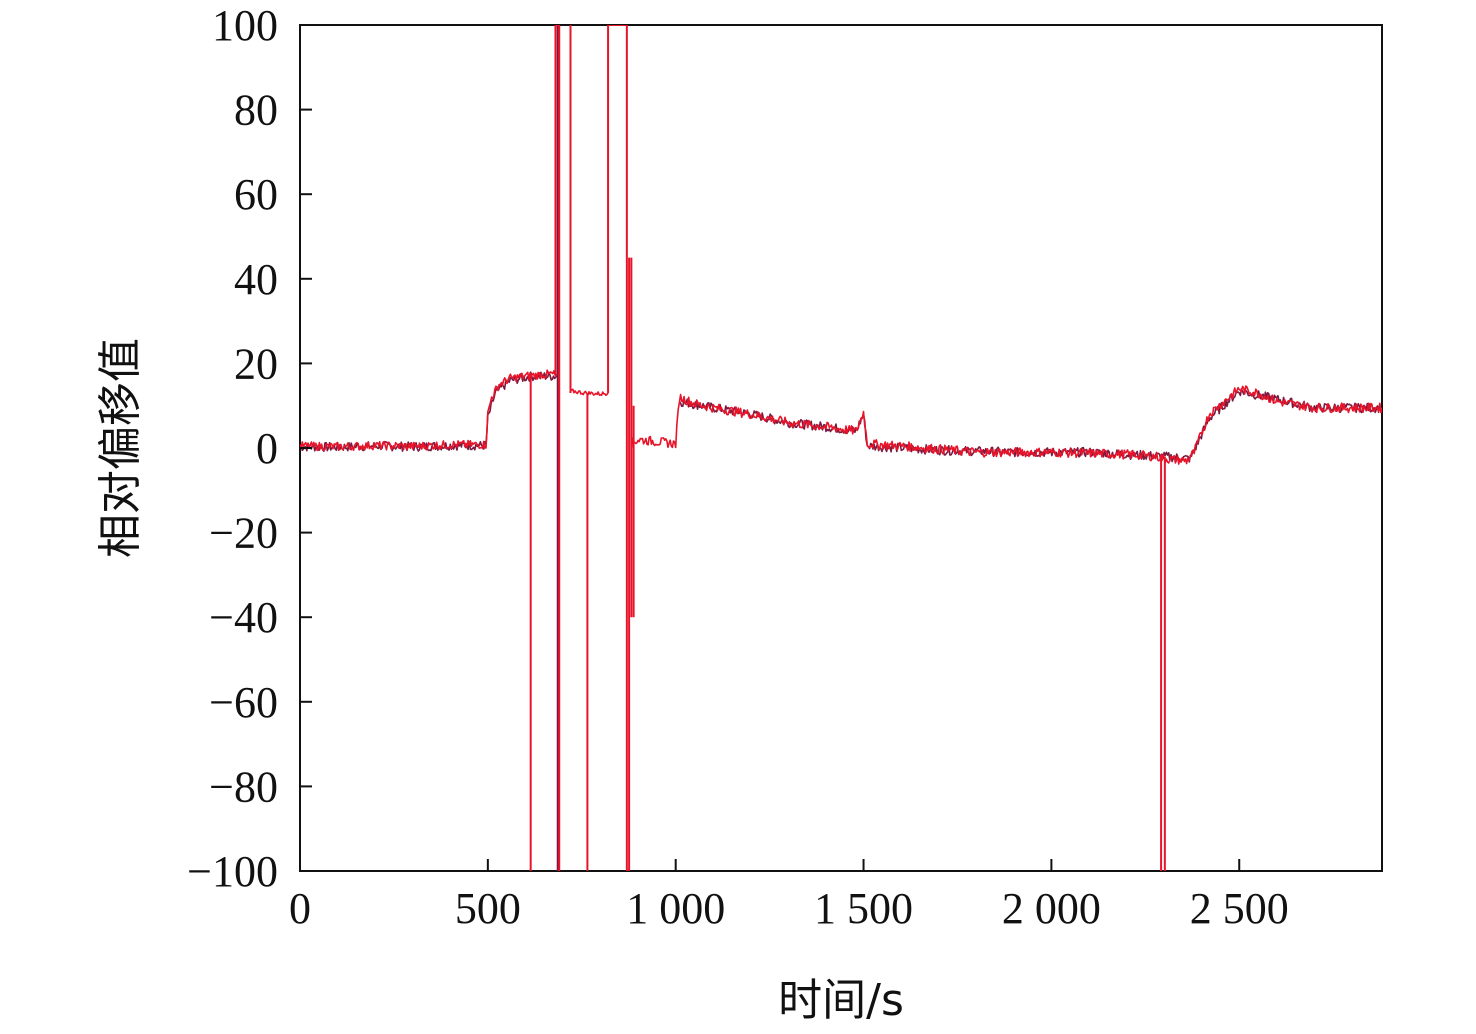  I want to click on series-line-dark, so click(429, 411).